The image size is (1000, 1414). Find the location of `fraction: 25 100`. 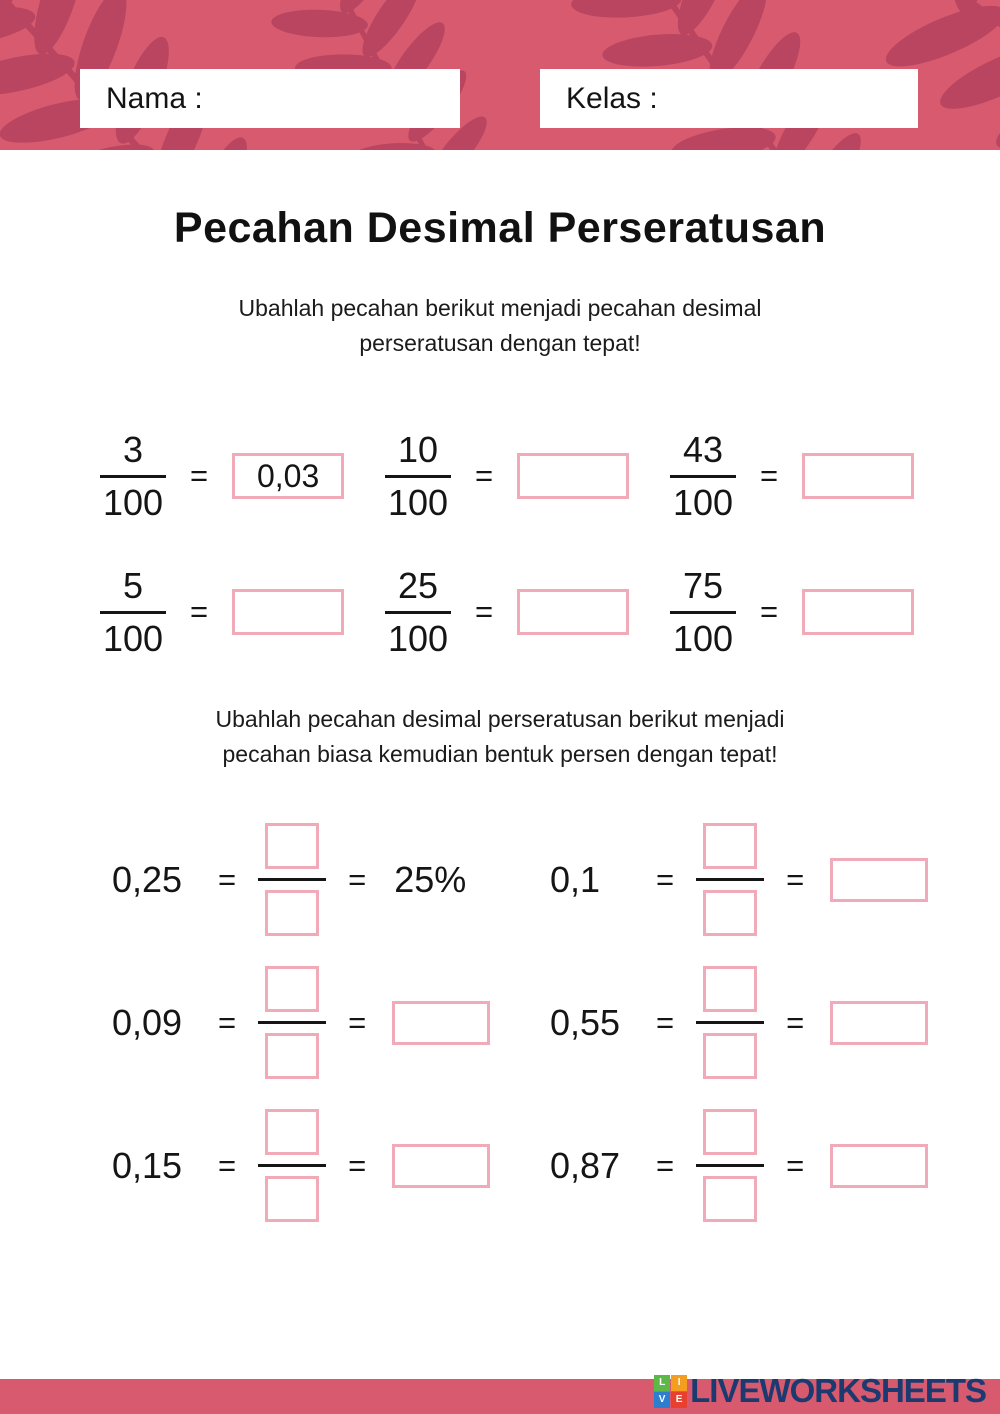

fraction: 25 100 is located at coordinates (418, 612).